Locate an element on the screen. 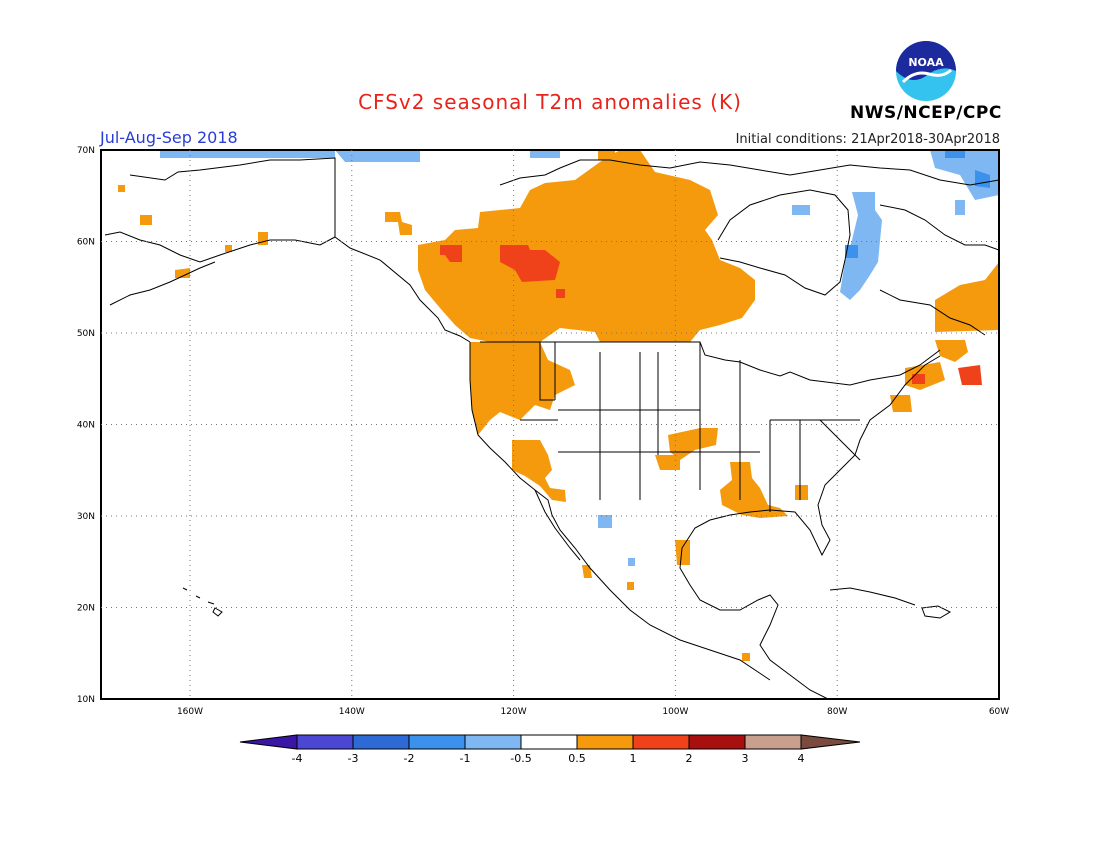 This screenshot has width=1100, height=850. colorbar-low-arrow is located at coordinates (268, 742).